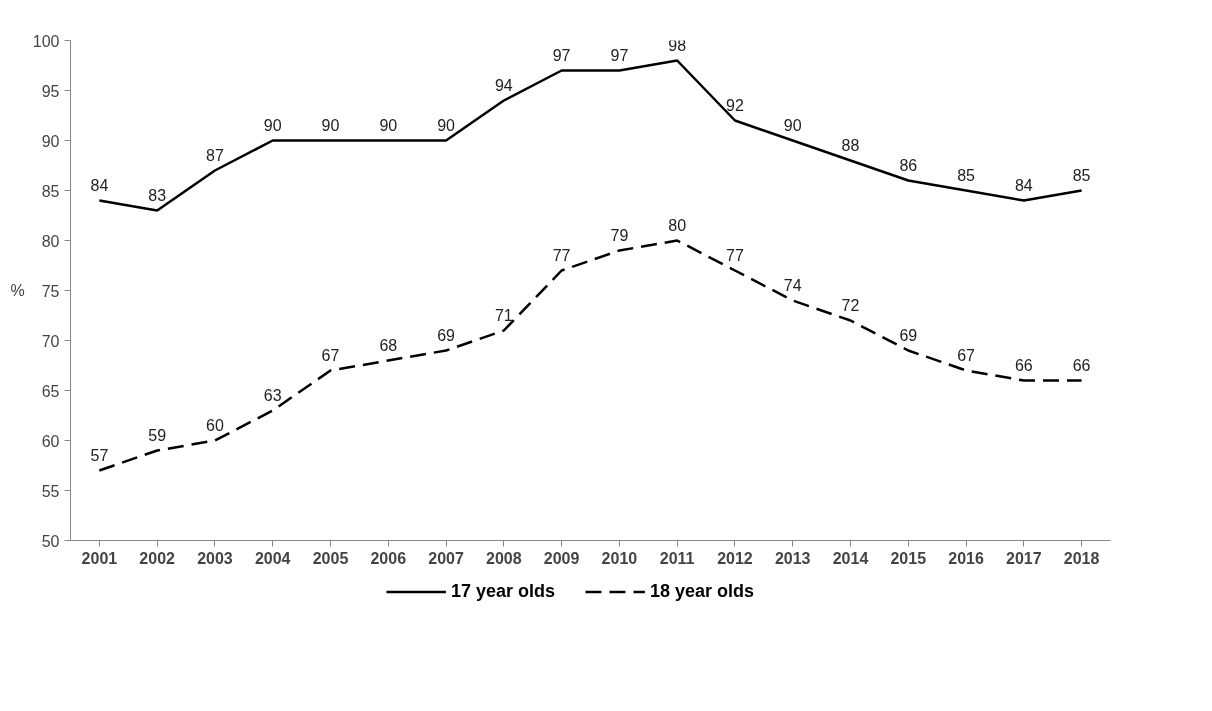  What do you see at coordinates (792, 558) in the screenshot?
I see `x-tick-label: 2013` at bounding box center [792, 558].